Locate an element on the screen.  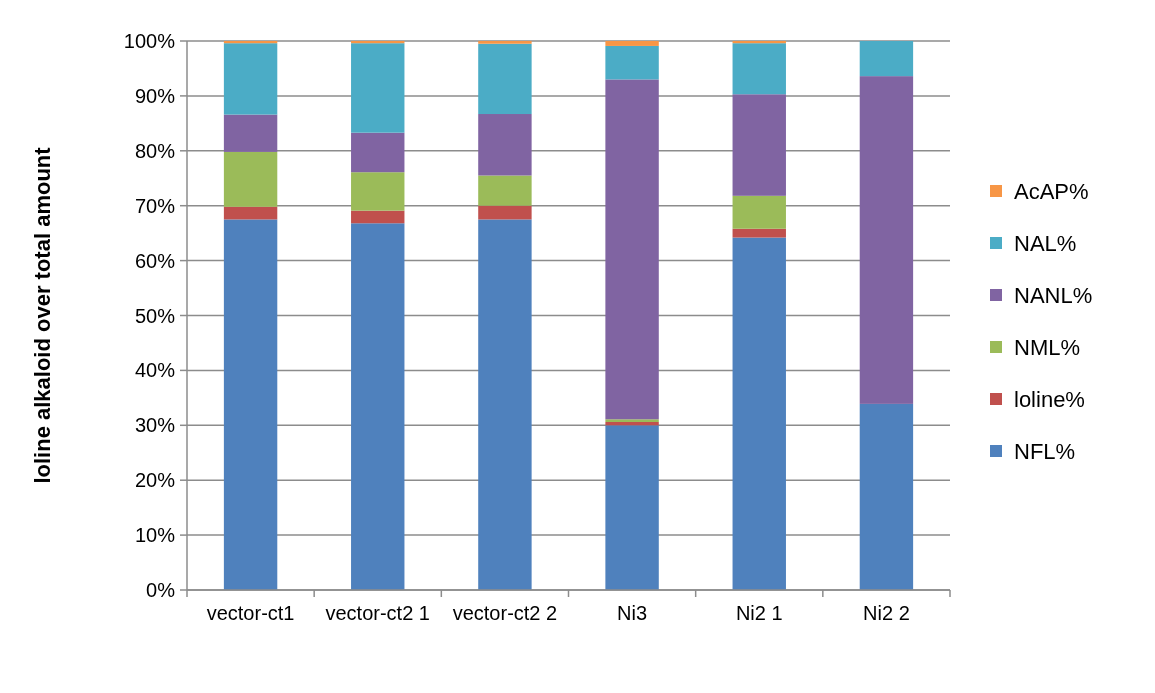
y-tick-label: 50% is located at coordinates (155, 315).